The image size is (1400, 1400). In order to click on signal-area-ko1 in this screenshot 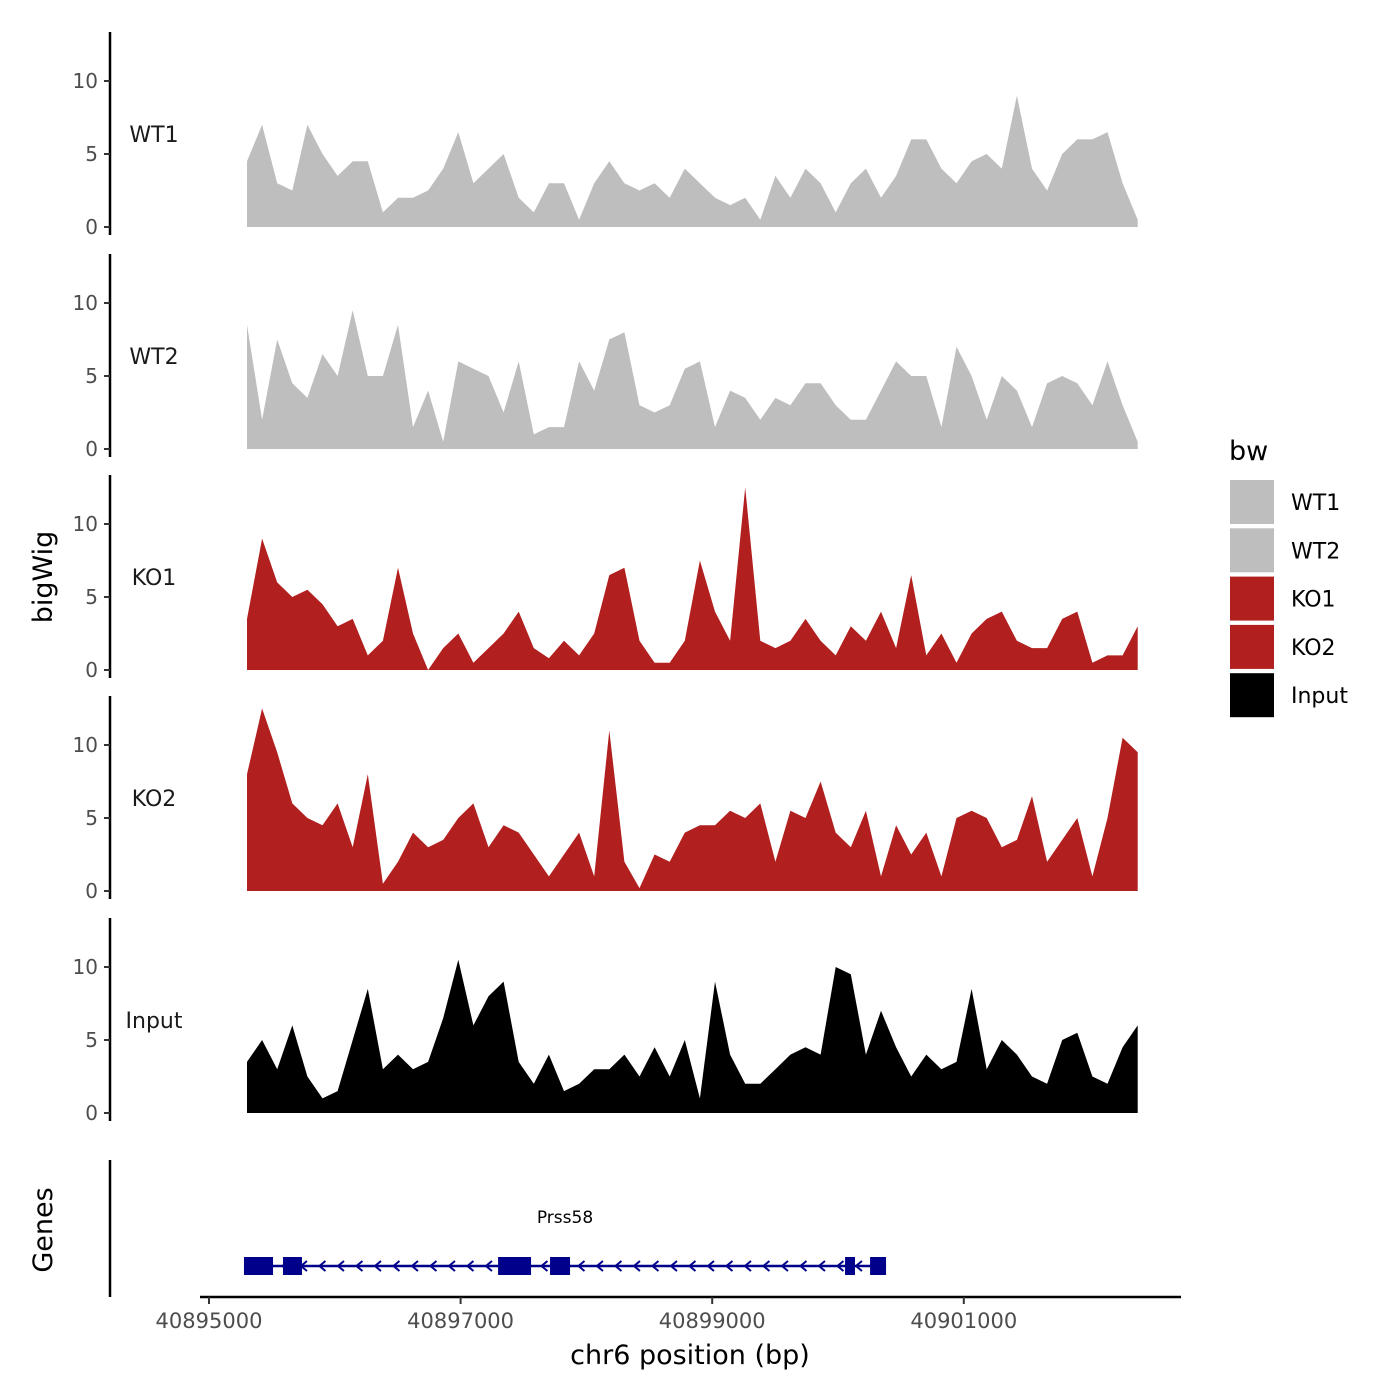, I will do `click(692, 578)`.